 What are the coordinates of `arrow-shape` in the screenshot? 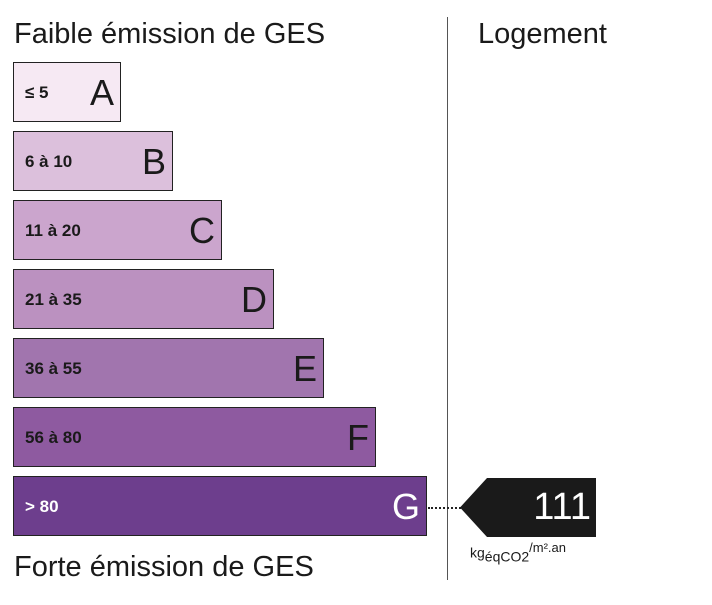 It's located at (528, 507).